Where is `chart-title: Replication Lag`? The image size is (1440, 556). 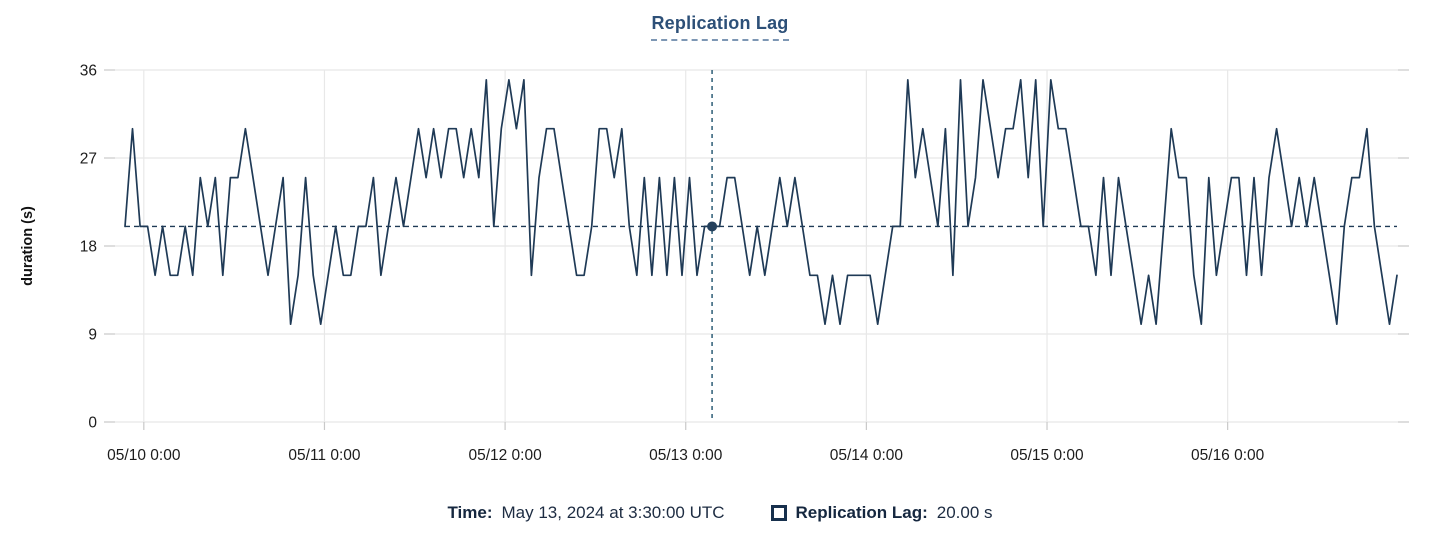 chart-title: Replication Lag is located at coordinates (720, 27).